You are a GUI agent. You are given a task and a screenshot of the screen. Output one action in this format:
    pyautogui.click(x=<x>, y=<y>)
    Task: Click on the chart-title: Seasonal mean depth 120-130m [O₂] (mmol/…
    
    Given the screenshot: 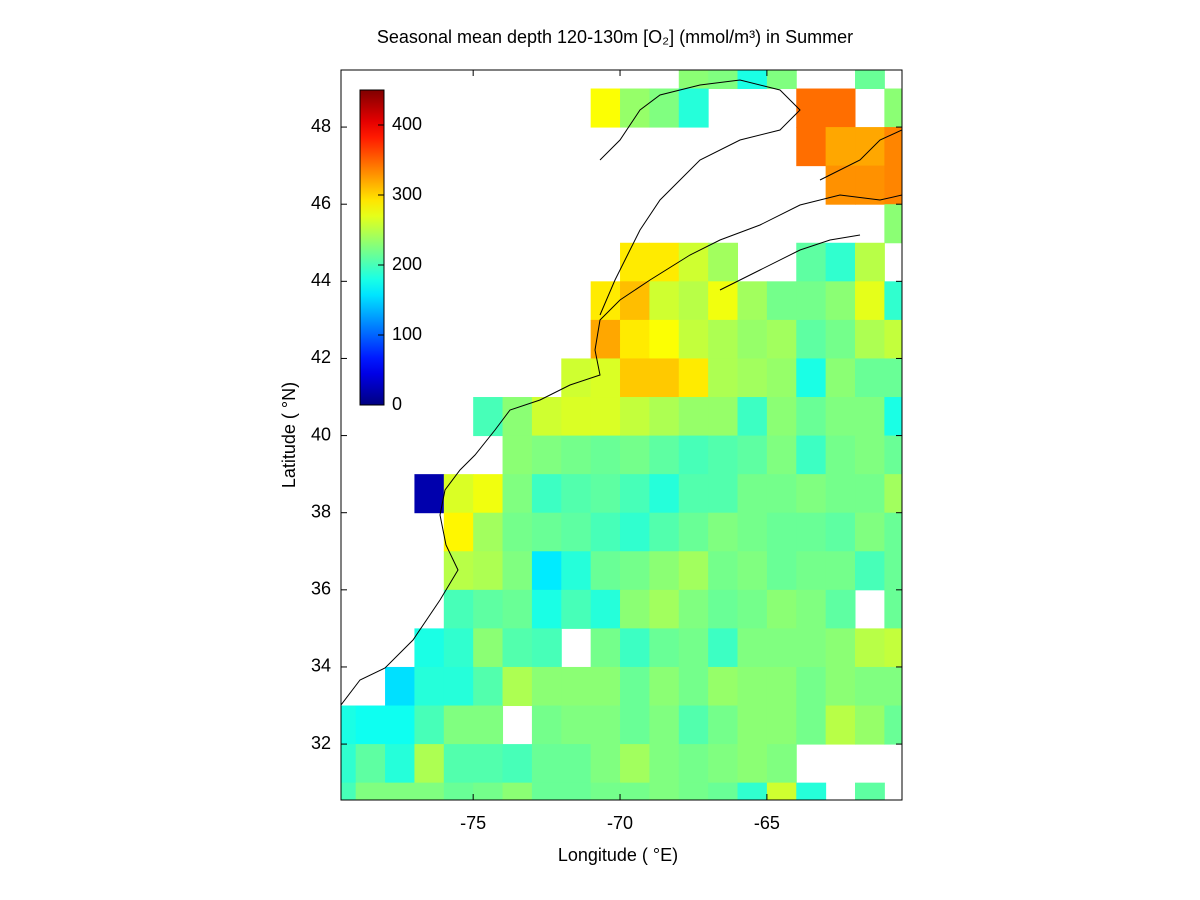 What is the action you would take?
    pyautogui.click(x=615, y=37)
    